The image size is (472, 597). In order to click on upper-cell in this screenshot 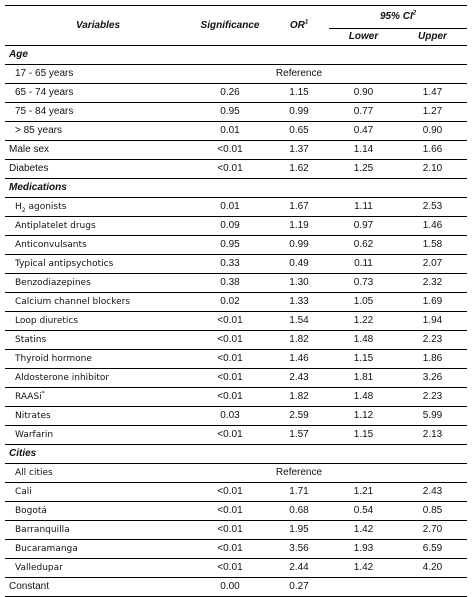, I will do `click(433, 473)`.